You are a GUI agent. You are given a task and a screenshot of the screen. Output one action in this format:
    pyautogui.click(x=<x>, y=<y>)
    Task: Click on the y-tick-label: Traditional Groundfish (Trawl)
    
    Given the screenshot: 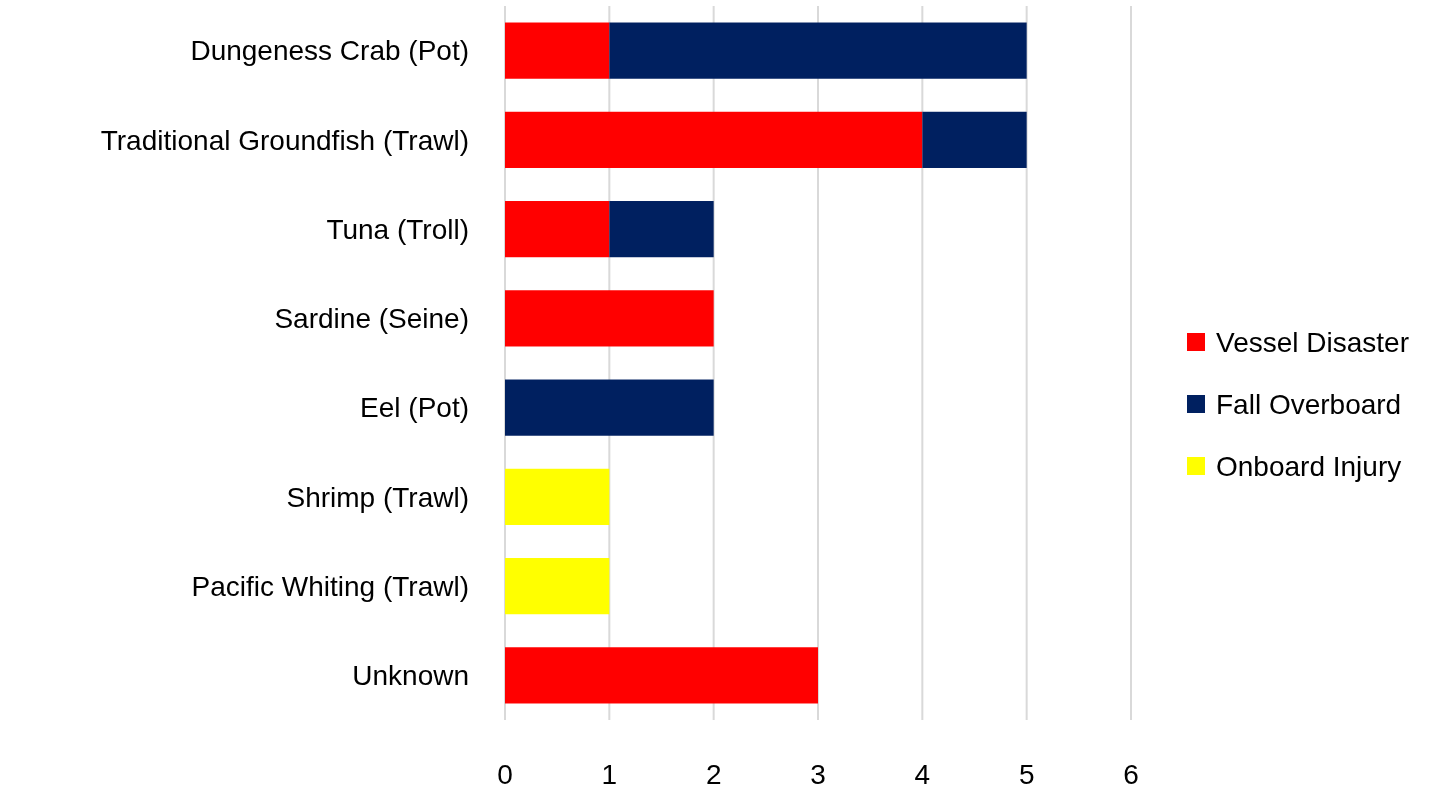 What is the action you would take?
    pyautogui.click(x=284, y=140)
    